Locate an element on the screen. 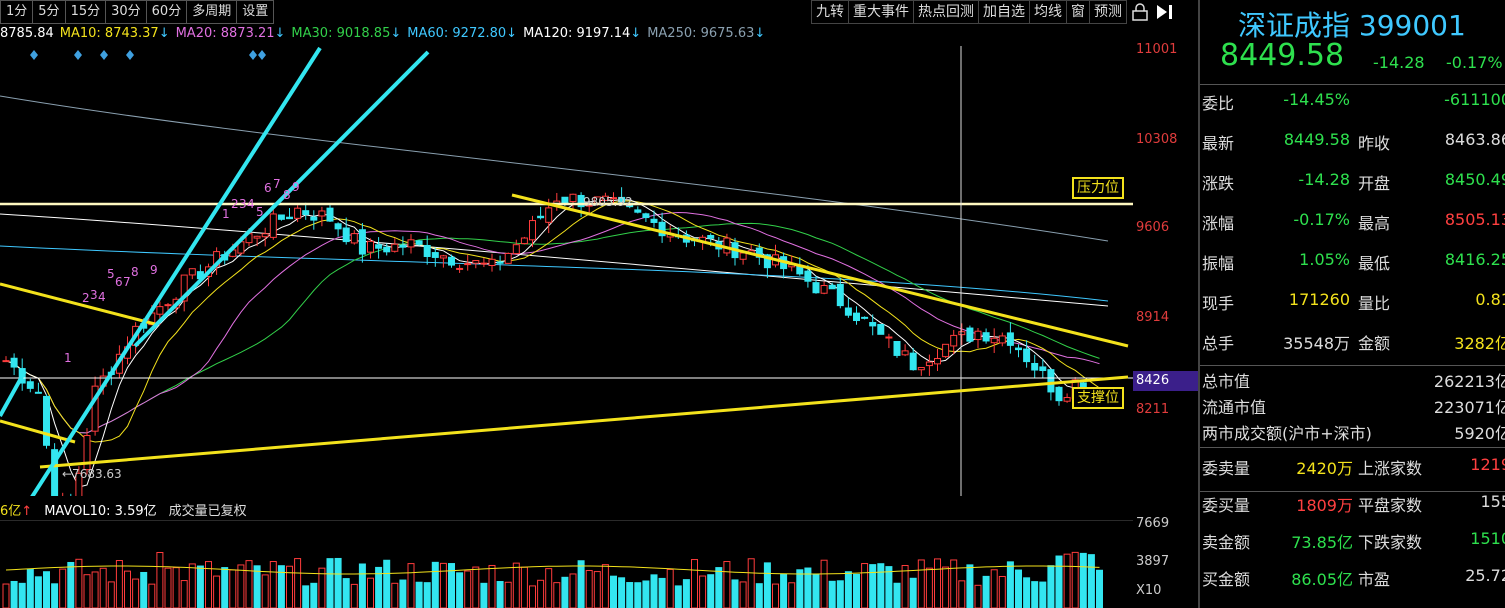 Image resolution: width=1505 pixels, height=608 pixels. timeframe-button: 15分 is located at coordinates (85, 12).